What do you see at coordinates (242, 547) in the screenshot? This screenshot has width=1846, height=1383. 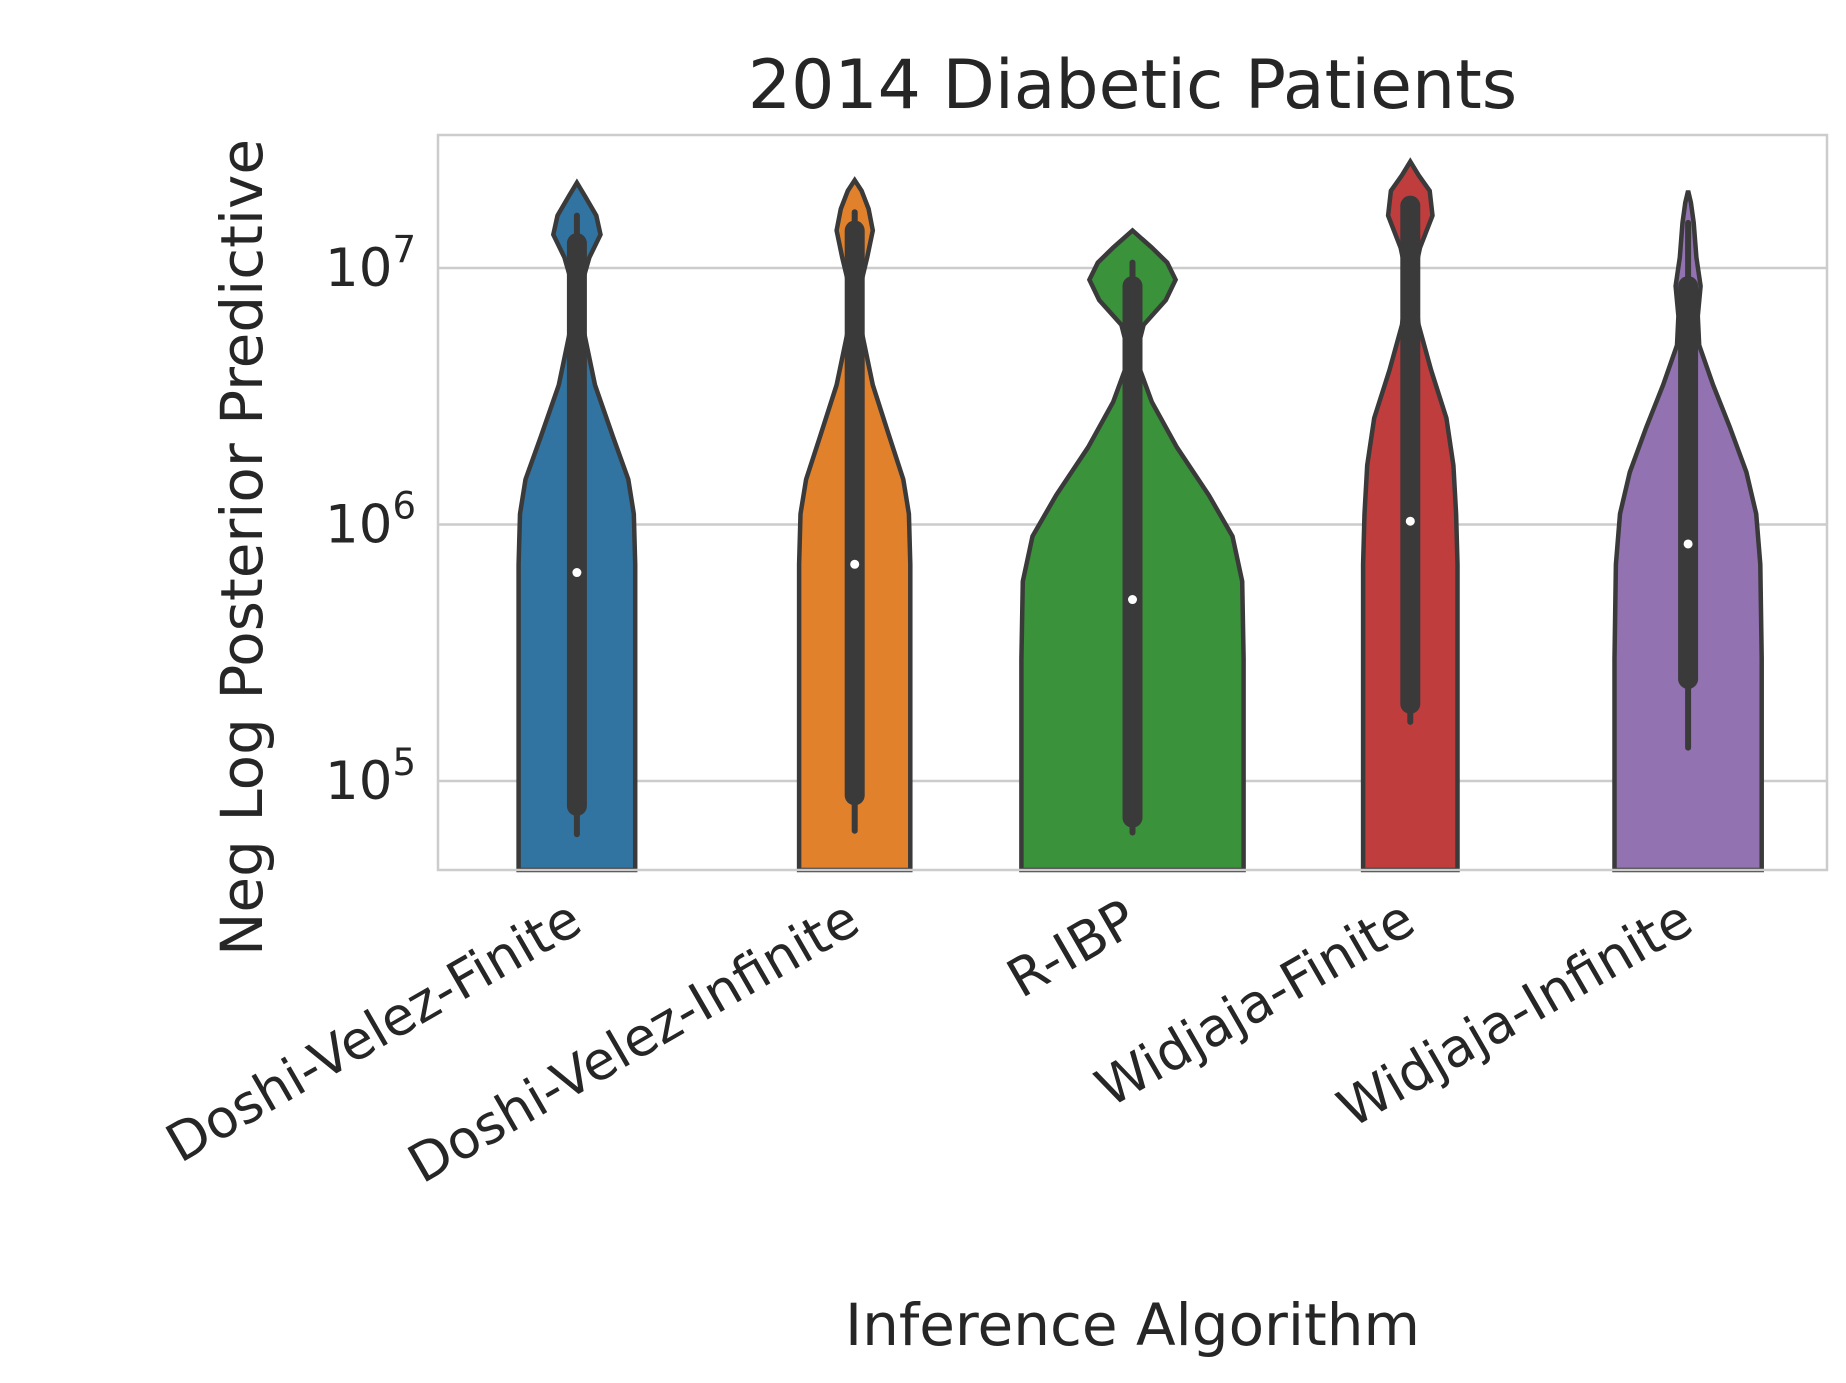 I see `y-axis-label: Neg Log Posterior Predictive` at bounding box center [242, 547].